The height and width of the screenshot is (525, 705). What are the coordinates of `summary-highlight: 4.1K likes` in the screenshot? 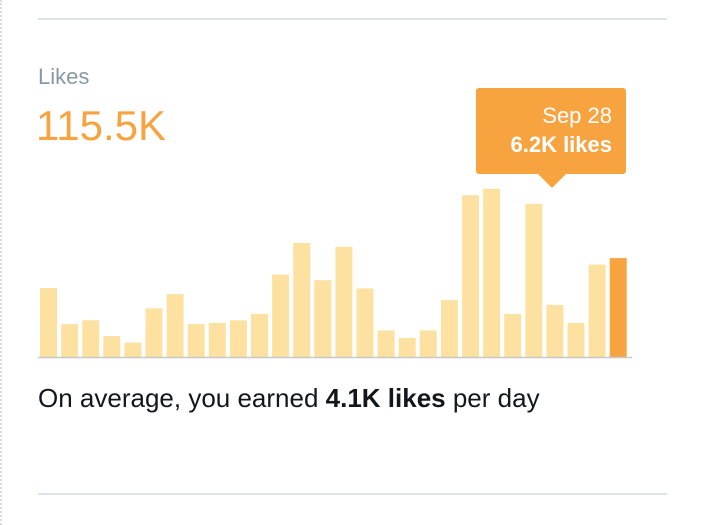 It's located at (385, 398).